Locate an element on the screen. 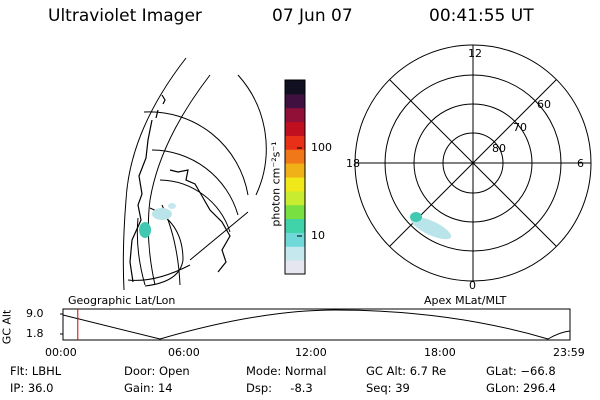  colorbar-frame is located at coordinates (295, 177).